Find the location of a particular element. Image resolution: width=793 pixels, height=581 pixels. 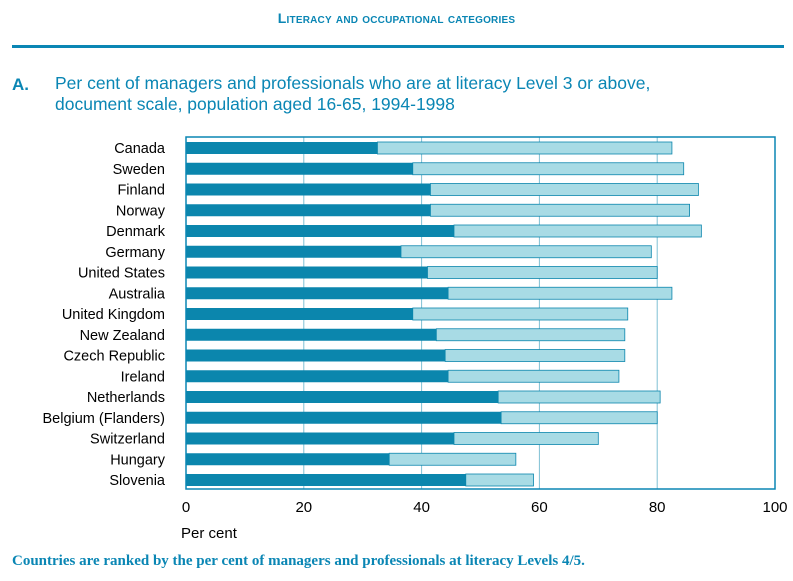

x-tick-label: 100 is located at coordinates (774, 507).